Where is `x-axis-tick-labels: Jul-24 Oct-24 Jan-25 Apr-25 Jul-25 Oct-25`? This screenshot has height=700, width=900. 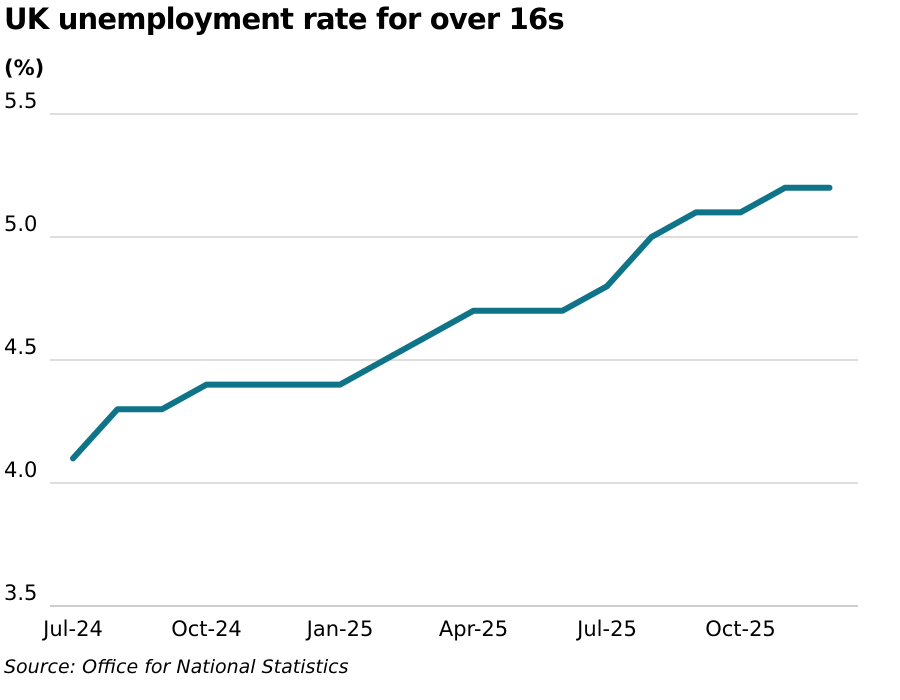
x-axis-tick-labels: Jul-24 Oct-24 Jan-25 Apr-25 Jul-25 Oct-25 is located at coordinates (408, 629).